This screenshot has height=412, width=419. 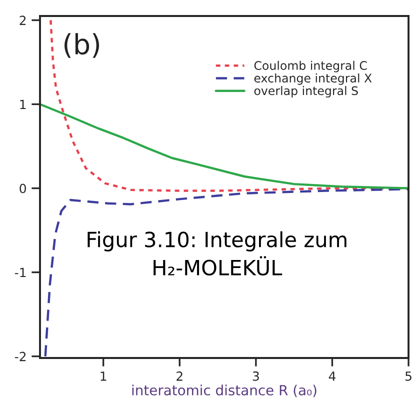 What do you see at coordinates (224, 391) in the screenshot?
I see `x-axis-title: interatomic distance R (a₀)` at bounding box center [224, 391].